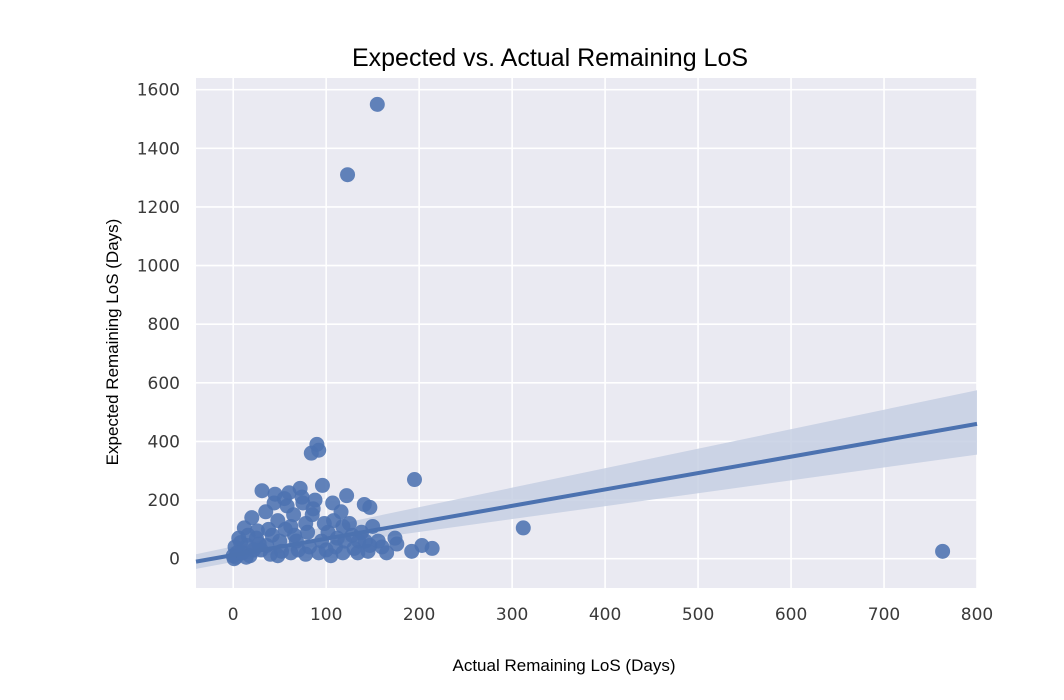 The height and width of the screenshot is (700, 1064). I want to click on y-tick-label: 1000, so click(158, 267).